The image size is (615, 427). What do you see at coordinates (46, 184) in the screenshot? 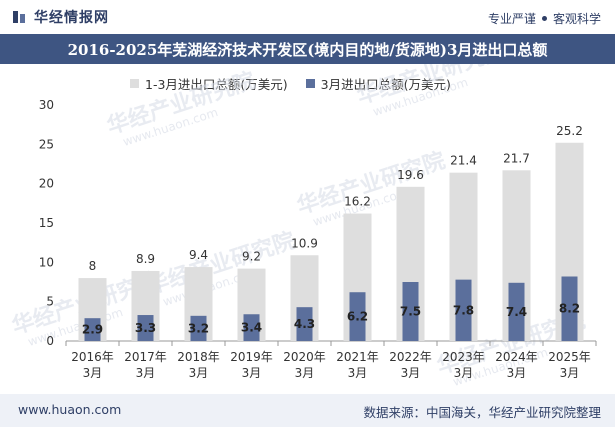
I see `y-tick-label: 20` at bounding box center [46, 184].